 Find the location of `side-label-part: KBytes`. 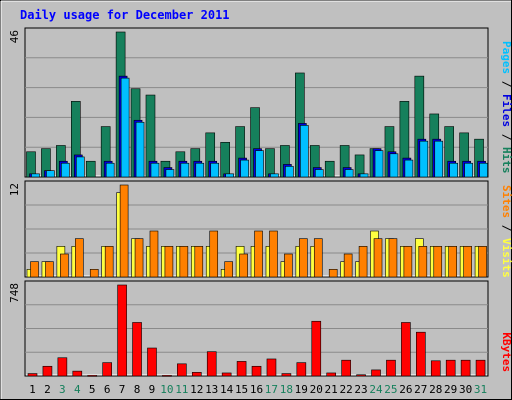

side-label-part: KBytes is located at coordinates (506, 352).